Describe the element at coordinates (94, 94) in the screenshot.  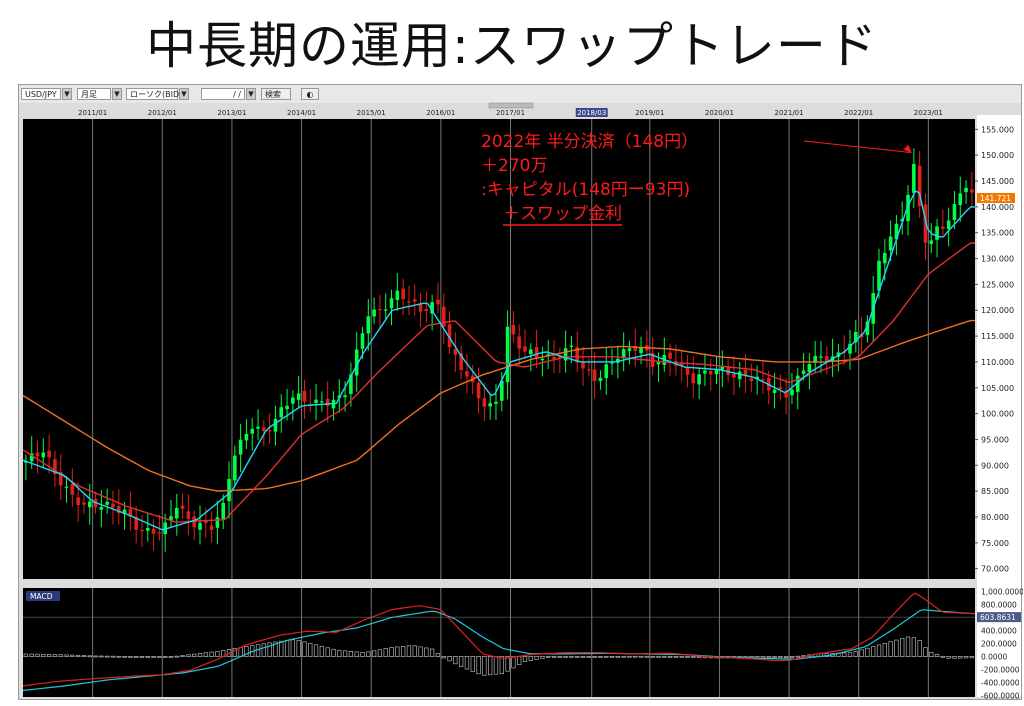
I see `timeframe-select: 月足` at that location.